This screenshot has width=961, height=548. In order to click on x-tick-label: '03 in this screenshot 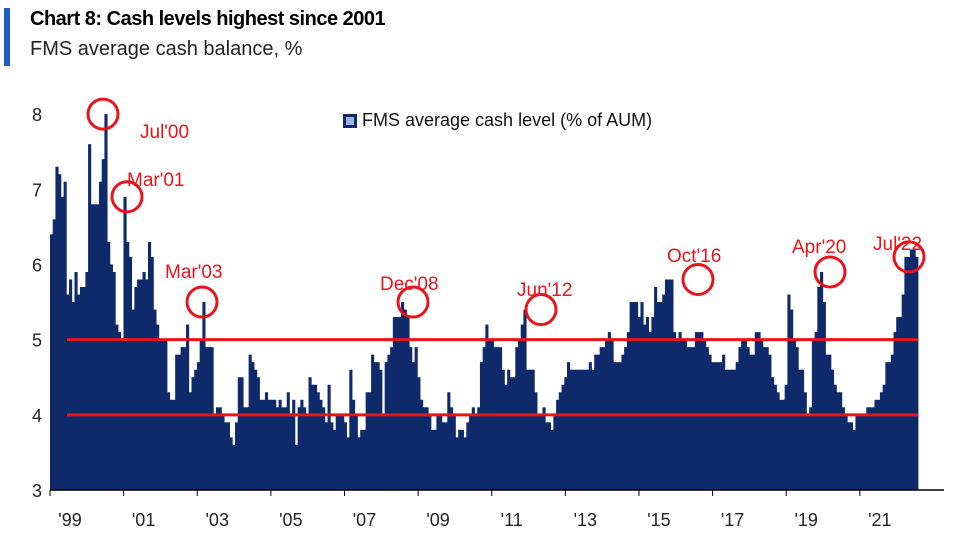, I will do `click(217, 520)`.